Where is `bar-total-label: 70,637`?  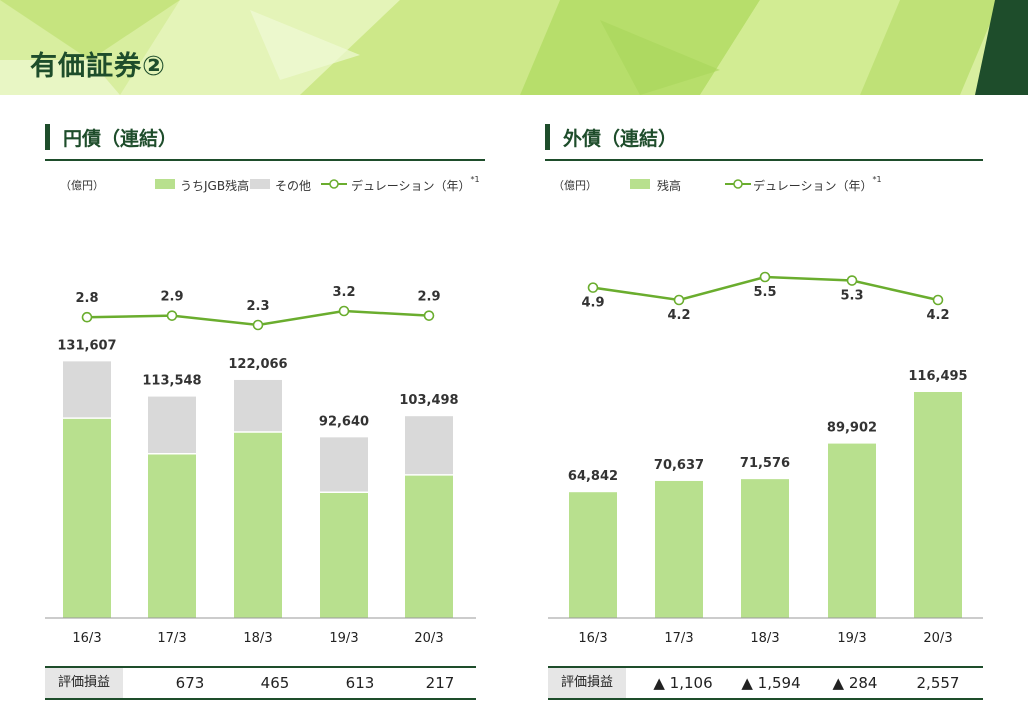 bar-total-label: 70,637 is located at coordinates (679, 465).